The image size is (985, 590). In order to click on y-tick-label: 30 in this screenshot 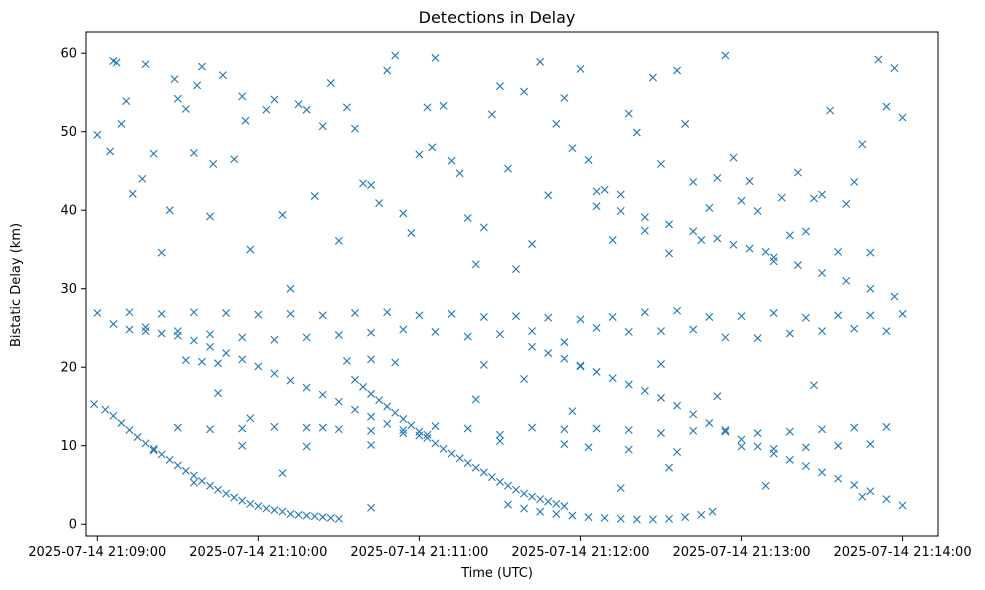, I will do `click(68, 289)`.